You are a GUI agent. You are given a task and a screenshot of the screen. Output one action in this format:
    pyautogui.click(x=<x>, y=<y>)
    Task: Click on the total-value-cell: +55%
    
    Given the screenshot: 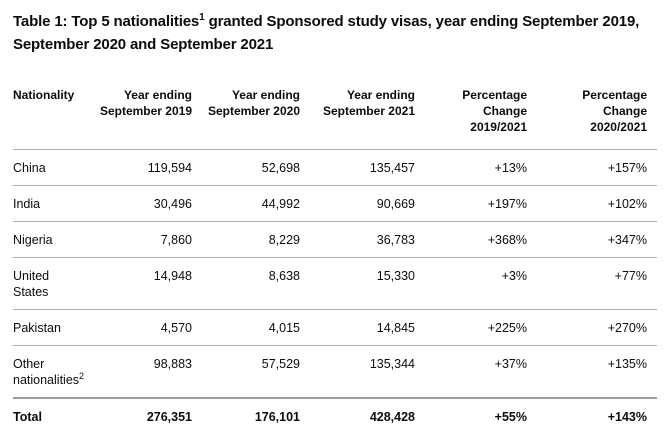 What is the action you would take?
    pyautogui.click(x=471, y=415)
    